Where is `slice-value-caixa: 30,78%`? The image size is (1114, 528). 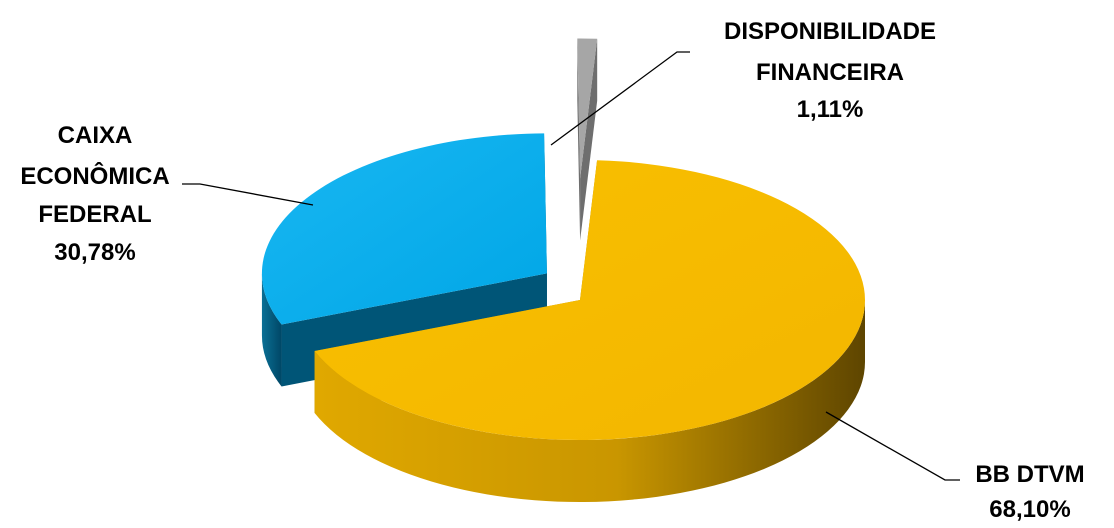
slice-value-caixa: 30,78% is located at coordinates (94, 252).